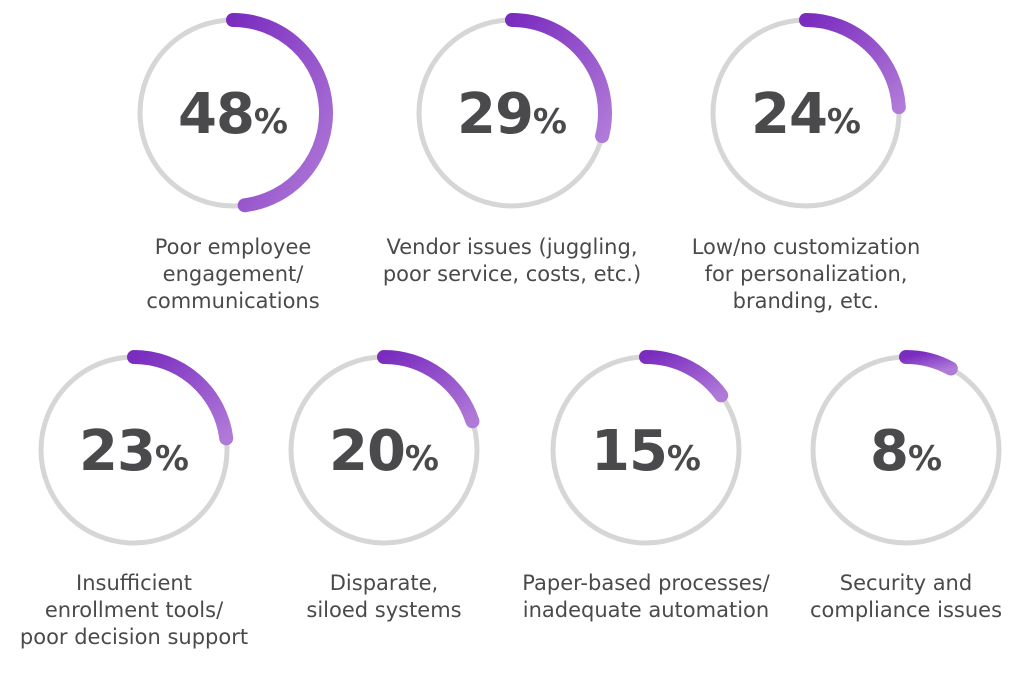 Image resolution: width=1024 pixels, height=689 pixels. I want to click on donut-value-label: 20%, so click(384, 451).